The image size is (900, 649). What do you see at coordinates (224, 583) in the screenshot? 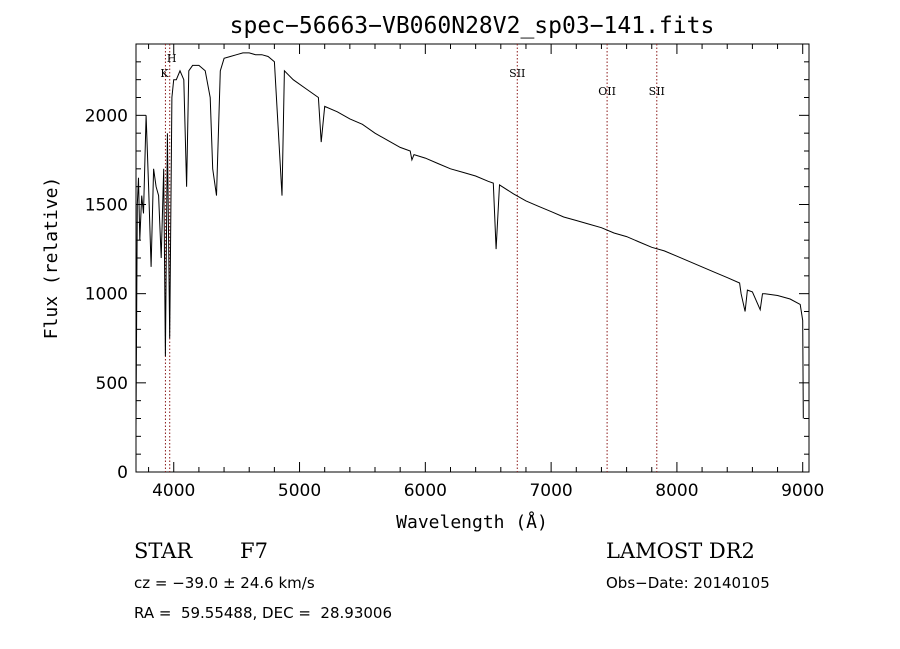
I see `redshift-text: cz = −39.0 ± 24.6 km/s` at bounding box center [224, 583].